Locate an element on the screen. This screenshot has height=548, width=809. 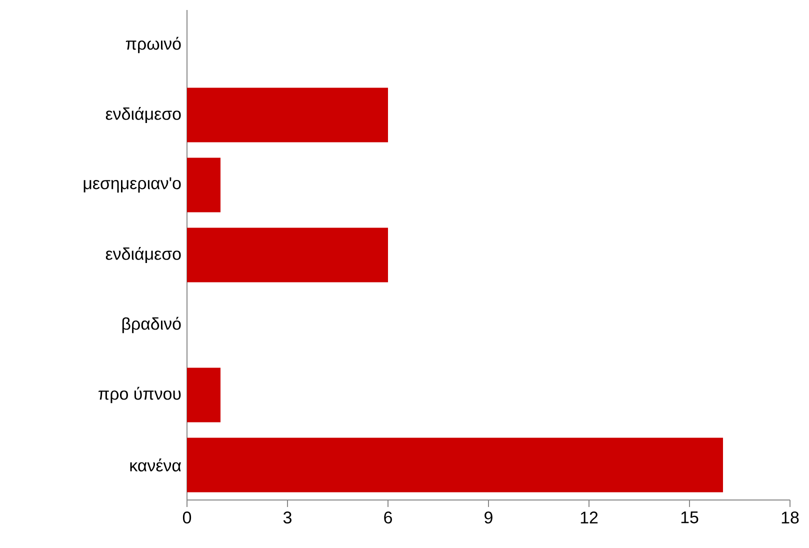
y-tick-label: κανένα is located at coordinates (155, 465).